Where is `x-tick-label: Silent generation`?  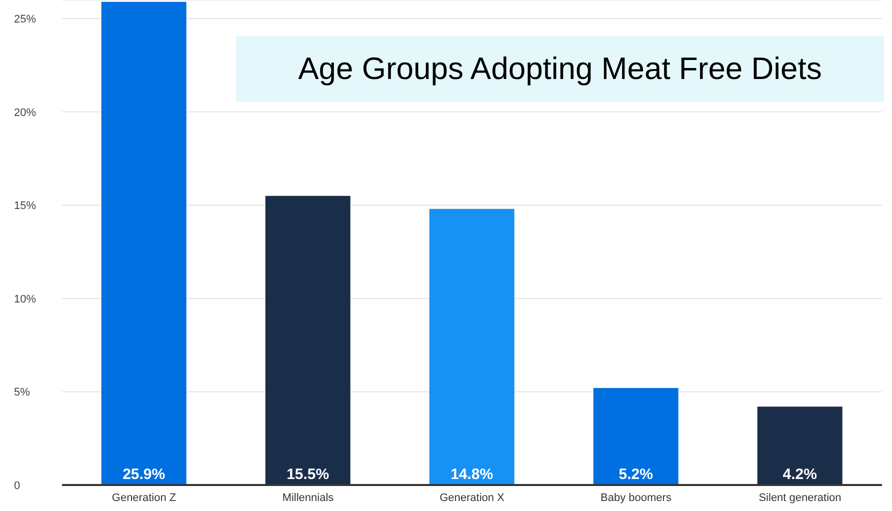
x-tick-label: Silent generation is located at coordinates (800, 498).